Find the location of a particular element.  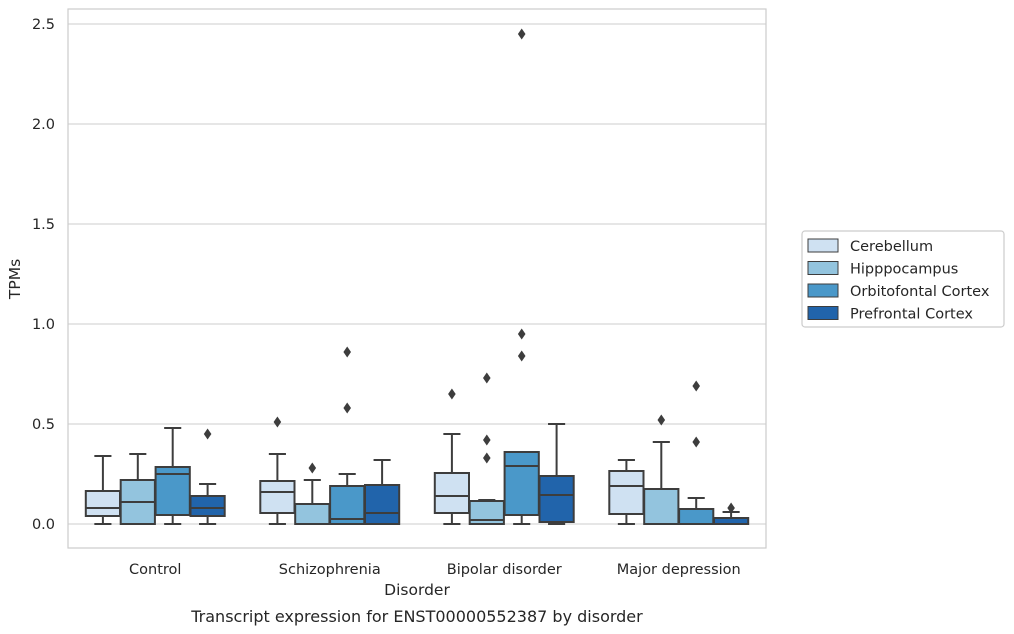

legend-frame is located at coordinates (903, 279).